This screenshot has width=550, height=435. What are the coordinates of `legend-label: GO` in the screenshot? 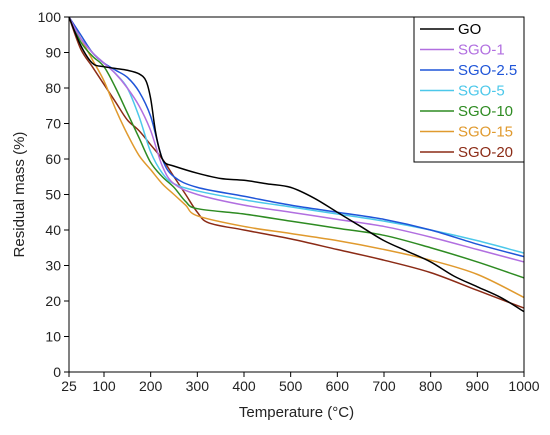 It's located at (469, 29).